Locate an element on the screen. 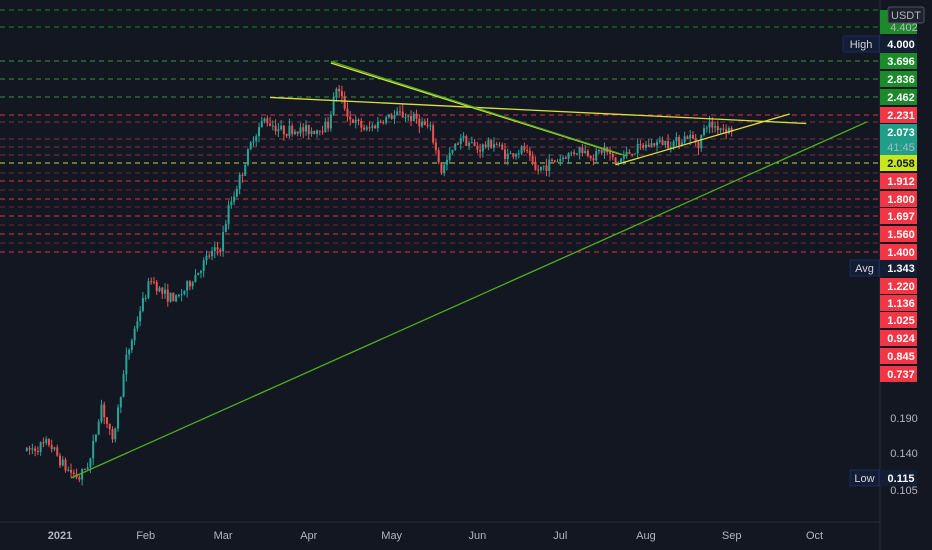 This screenshot has width=932, height=550. x-tick-label-3: Apr is located at coordinates (308, 536).